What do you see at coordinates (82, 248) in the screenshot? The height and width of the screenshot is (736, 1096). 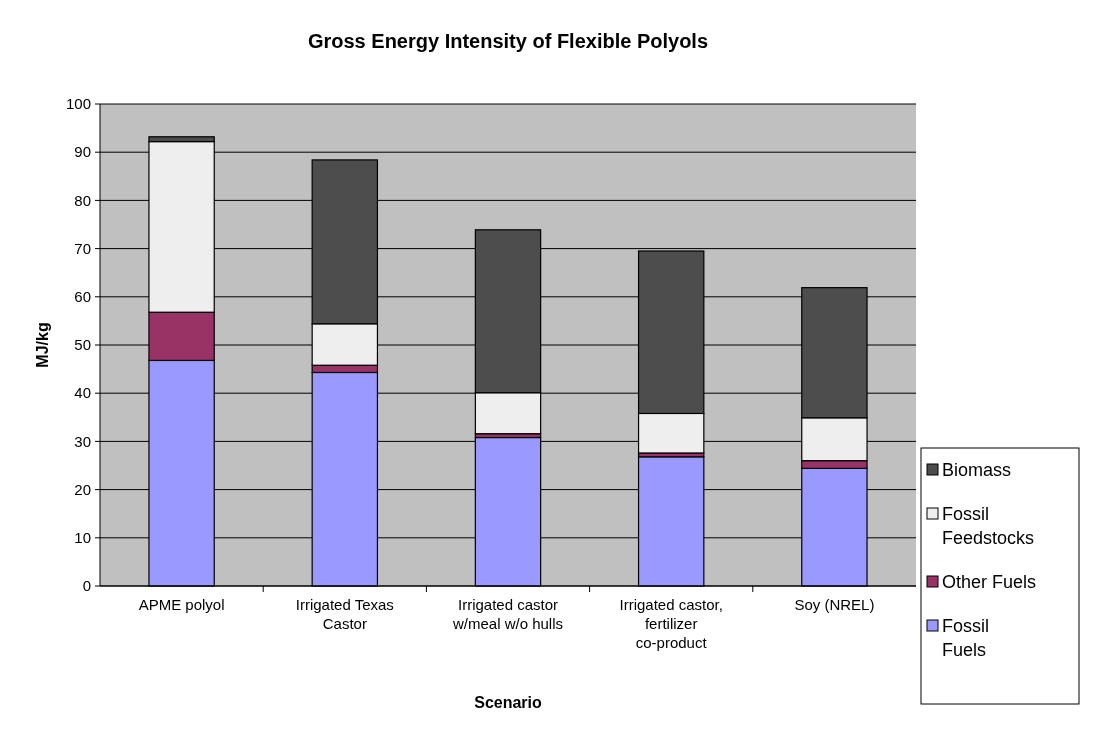 I see `y-tick-label: 70` at bounding box center [82, 248].